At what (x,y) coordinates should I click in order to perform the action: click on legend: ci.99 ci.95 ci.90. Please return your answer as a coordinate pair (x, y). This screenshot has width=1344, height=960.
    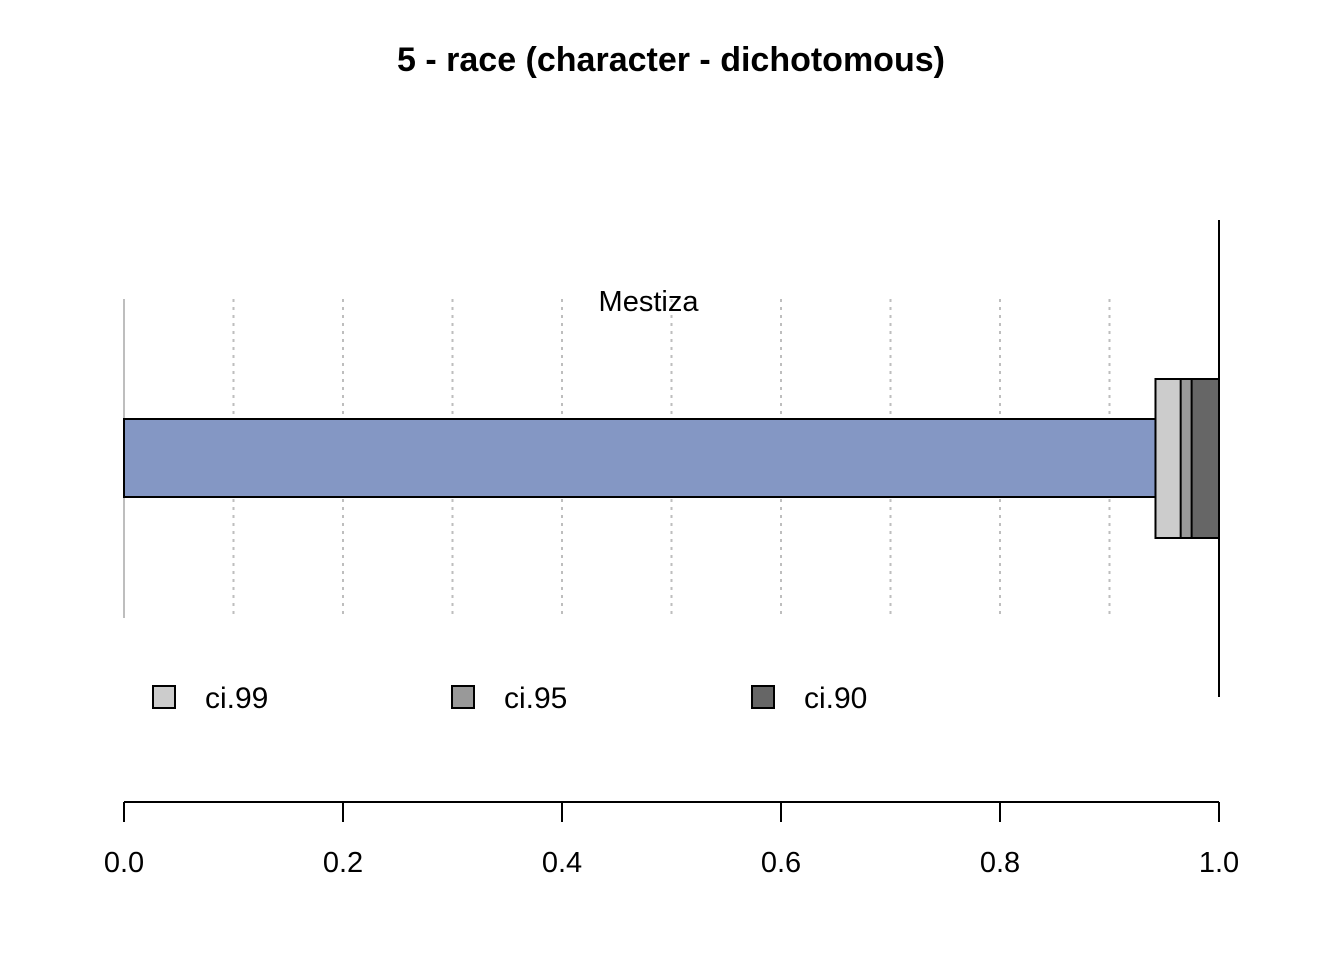
    Looking at the image, I should click on (509, 698).